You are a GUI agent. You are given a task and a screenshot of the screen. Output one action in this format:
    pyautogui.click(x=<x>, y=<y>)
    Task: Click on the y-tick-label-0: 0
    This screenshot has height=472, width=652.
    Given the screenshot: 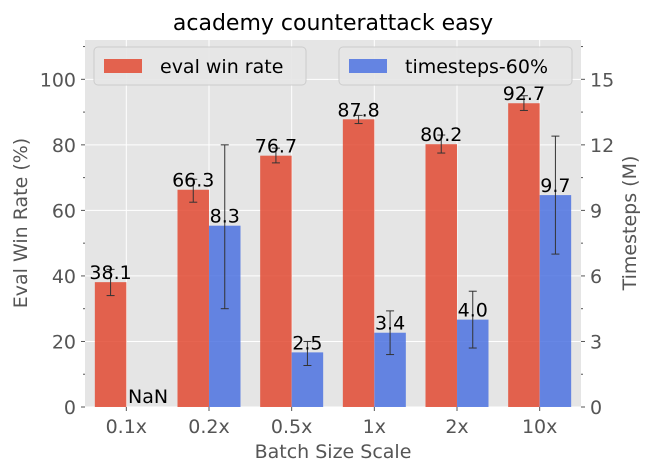 What is the action you would take?
    pyautogui.click(x=70, y=408)
    